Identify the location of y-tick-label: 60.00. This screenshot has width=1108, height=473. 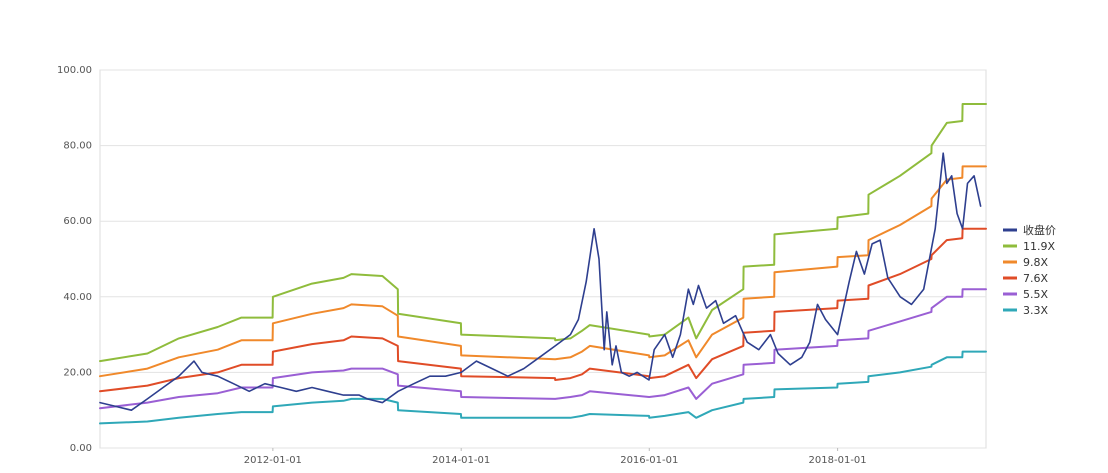
(77, 221).